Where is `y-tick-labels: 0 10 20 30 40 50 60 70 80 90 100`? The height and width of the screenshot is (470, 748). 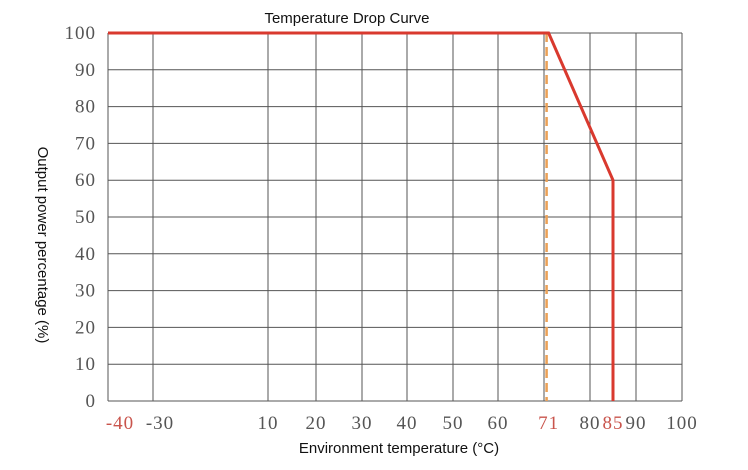
y-tick-labels: 0 10 20 30 40 50 60 70 80 90 100 is located at coordinates (81, 217).